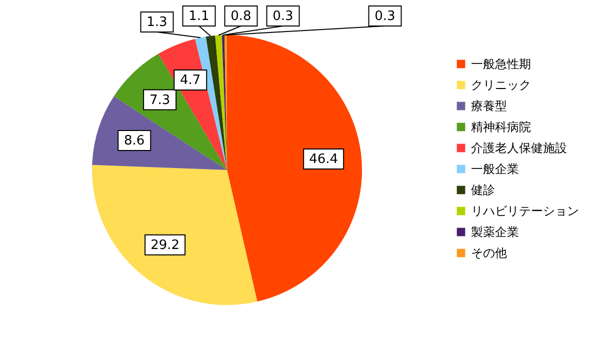 Image resolution: width=604 pixels, height=340 pixels. I want to click on legend-label: 健診, so click(483, 190).